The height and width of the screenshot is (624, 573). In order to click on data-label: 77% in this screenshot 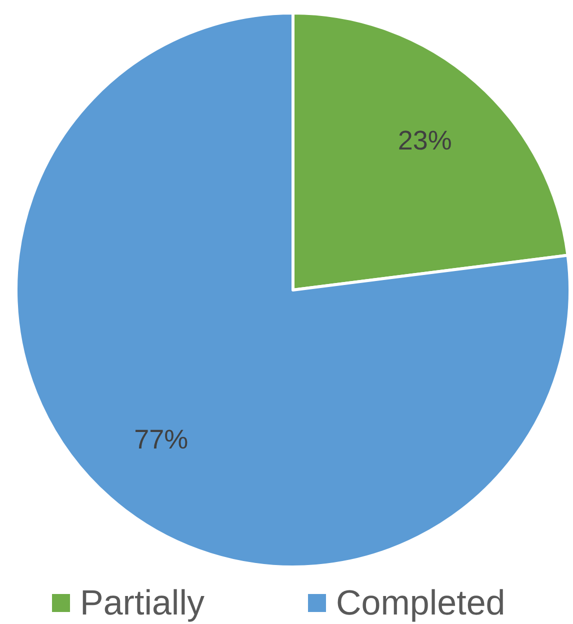, I will do `click(161, 439)`.